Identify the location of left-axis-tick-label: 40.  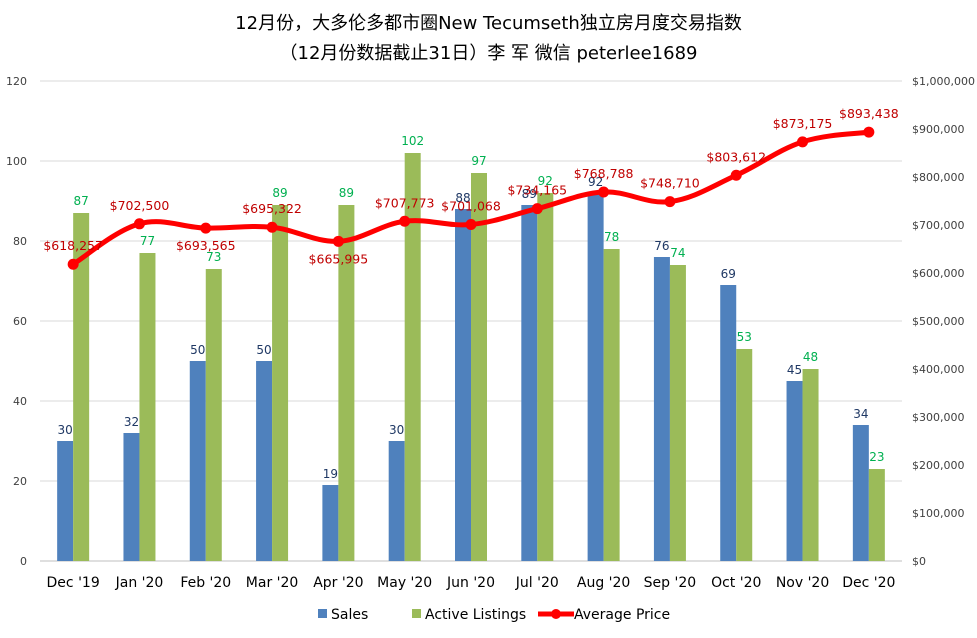
(20, 401).